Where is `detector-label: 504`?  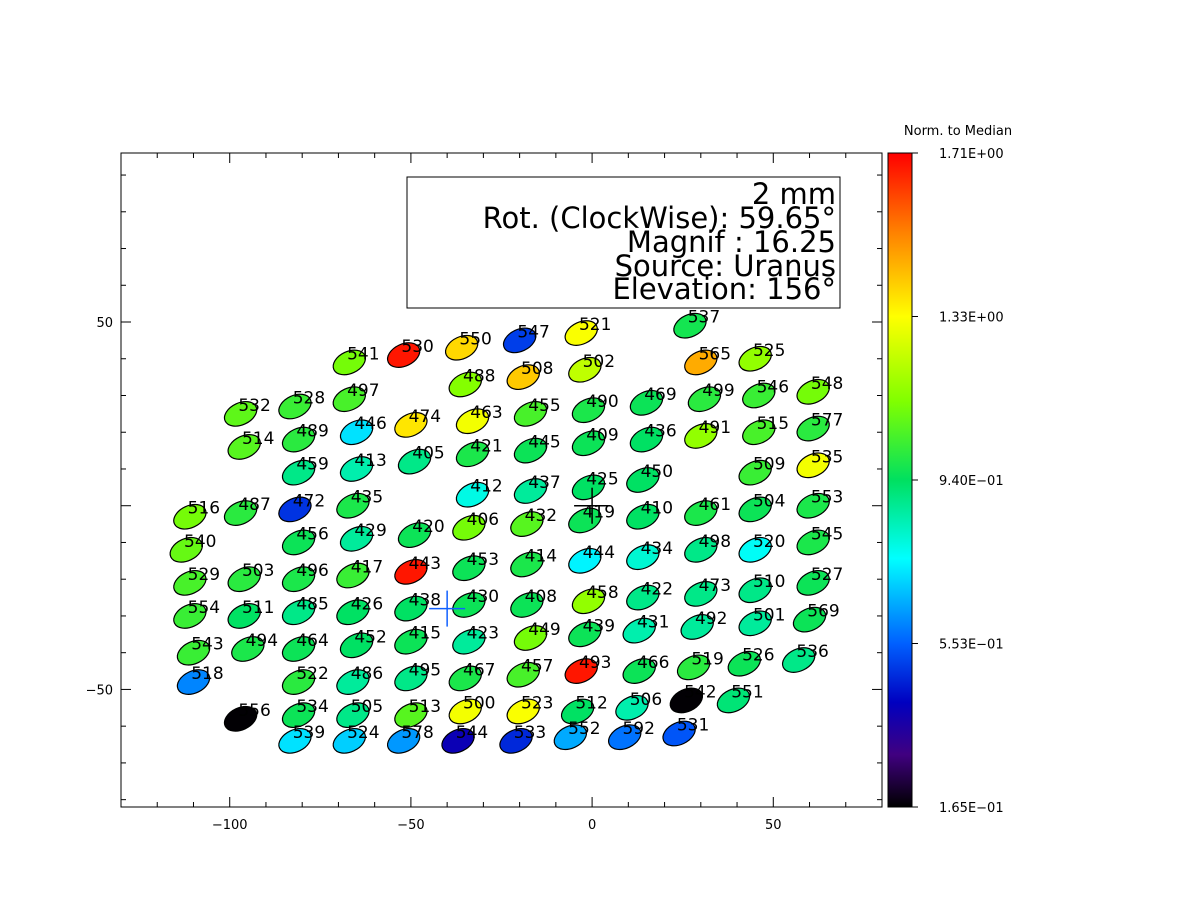 detector-label: 504 is located at coordinates (769, 501).